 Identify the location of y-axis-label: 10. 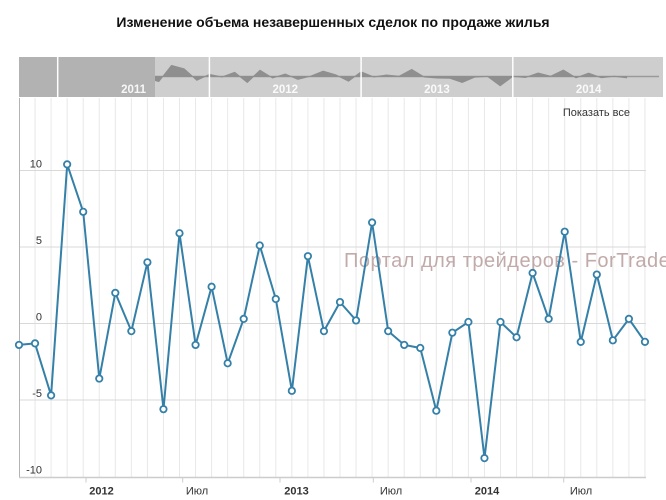
(36, 165).